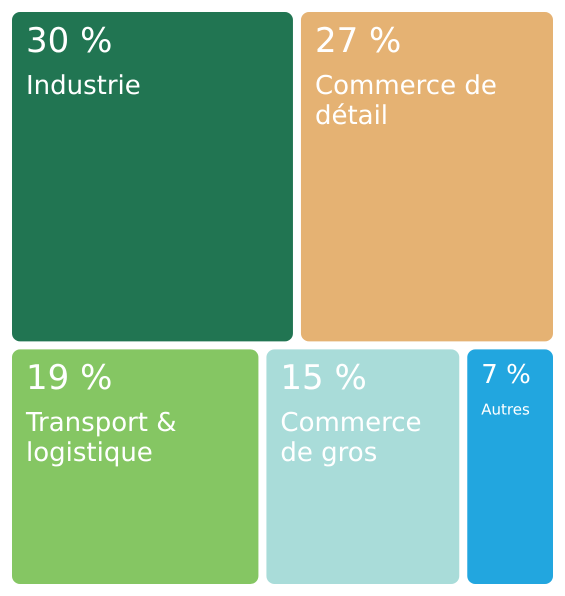 The image size is (565, 596). I want to click on data-label: 30 %, so click(69, 40).